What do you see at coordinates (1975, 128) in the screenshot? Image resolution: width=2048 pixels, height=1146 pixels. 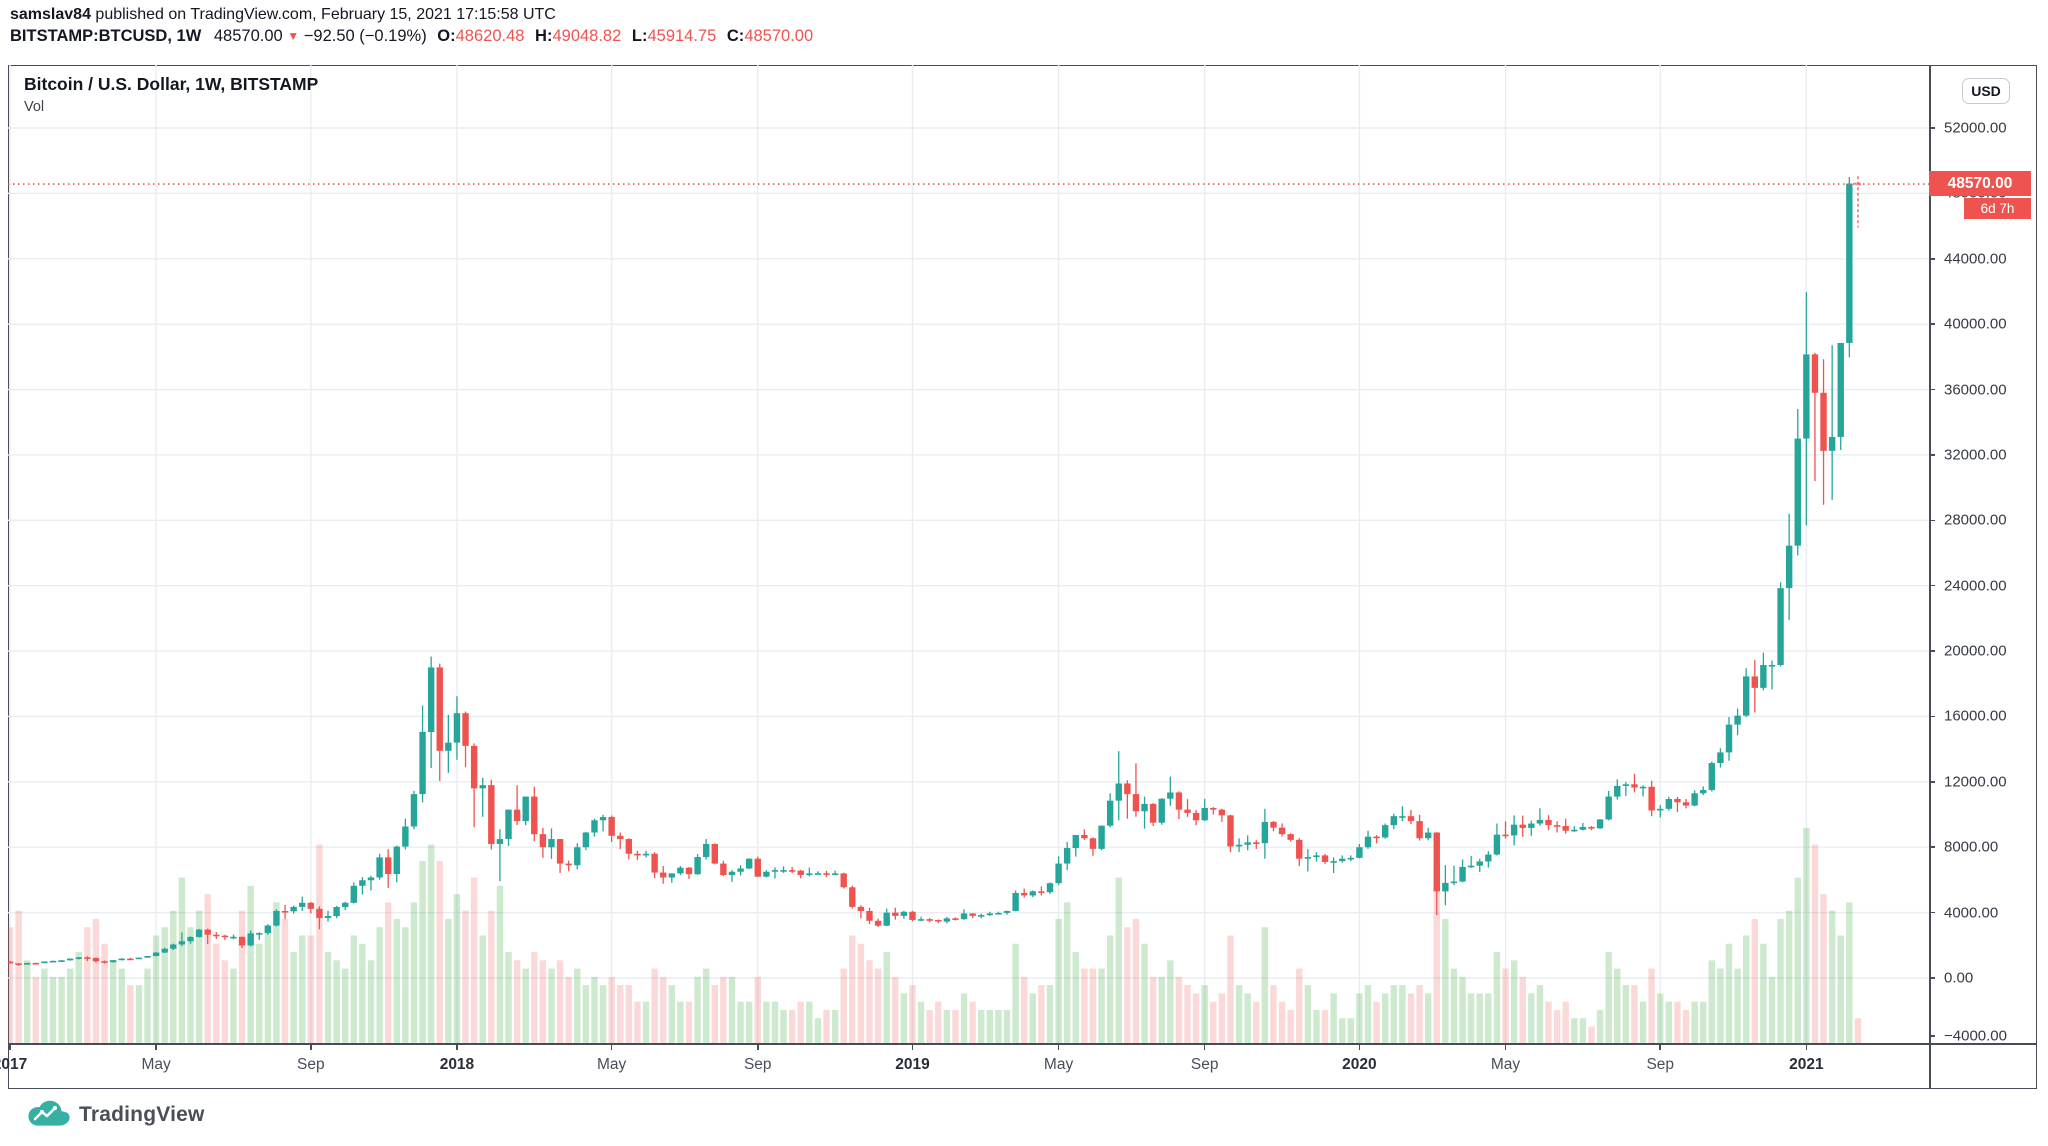 I see `price-tick-label: 52000.00` at bounding box center [1975, 128].